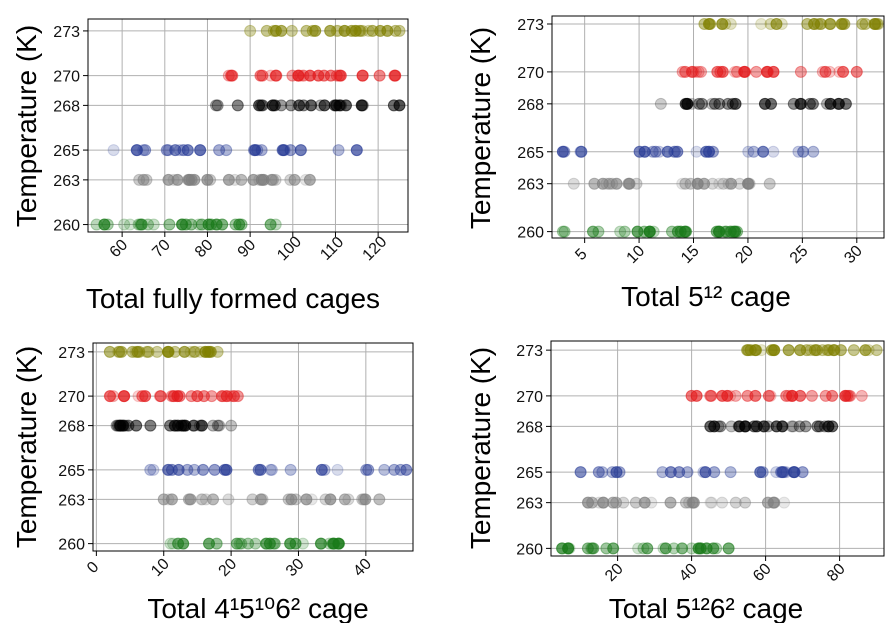  Describe the element at coordinates (71, 397) in the screenshot. I see `y-tick-label: 270` at that location.